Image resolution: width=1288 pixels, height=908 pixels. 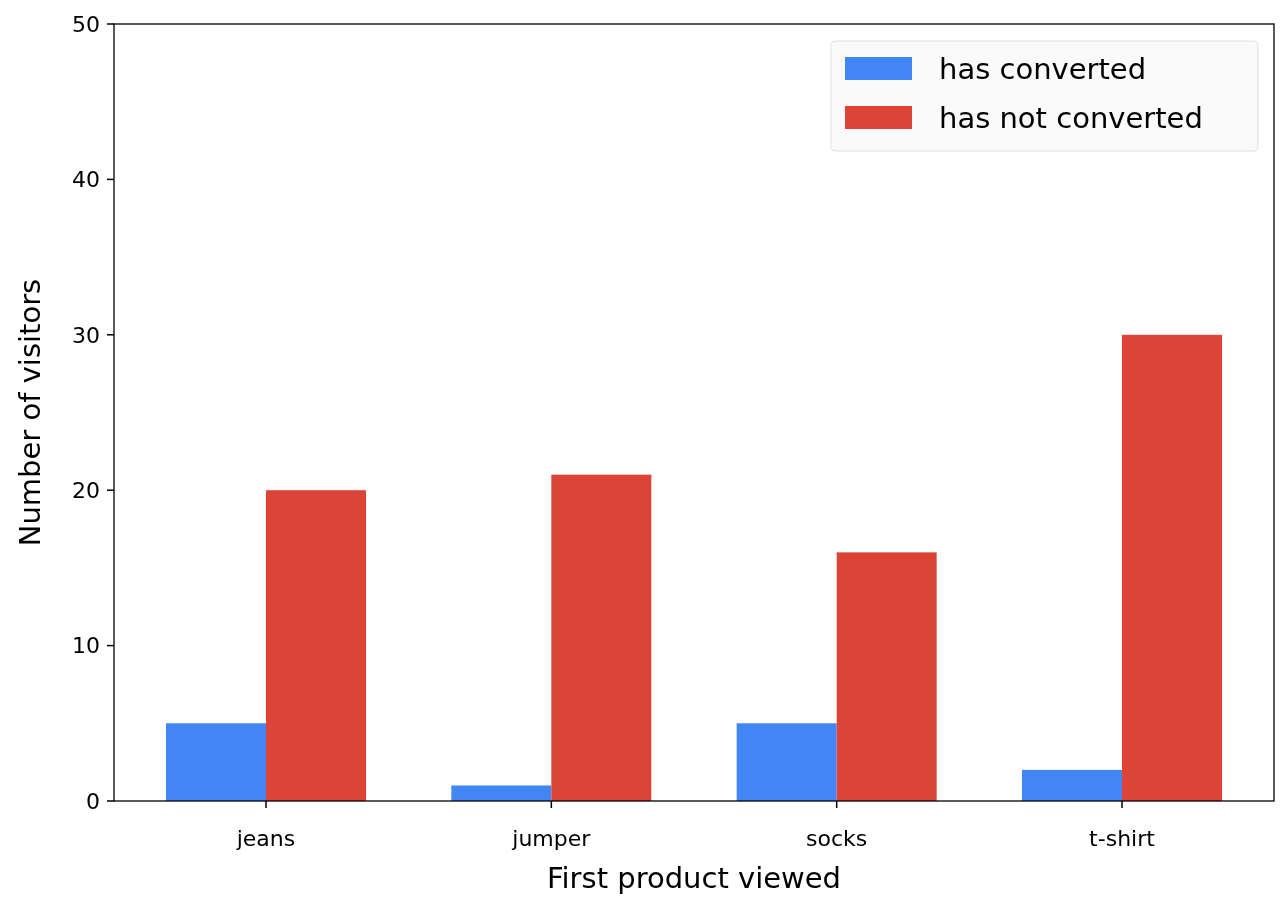 What do you see at coordinates (86, 646) in the screenshot?
I see `y-tick-label: 10` at bounding box center [86, 646].